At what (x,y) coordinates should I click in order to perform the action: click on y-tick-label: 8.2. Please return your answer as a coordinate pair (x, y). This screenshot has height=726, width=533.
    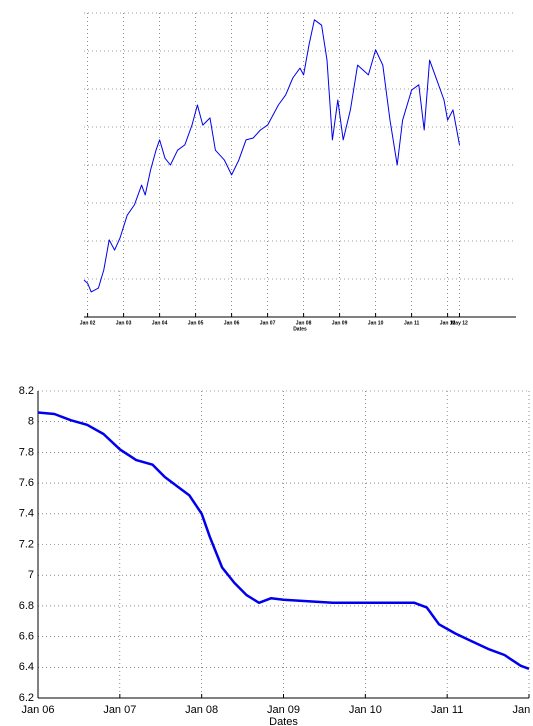
    Looking at the image, I should click on (26, 391).